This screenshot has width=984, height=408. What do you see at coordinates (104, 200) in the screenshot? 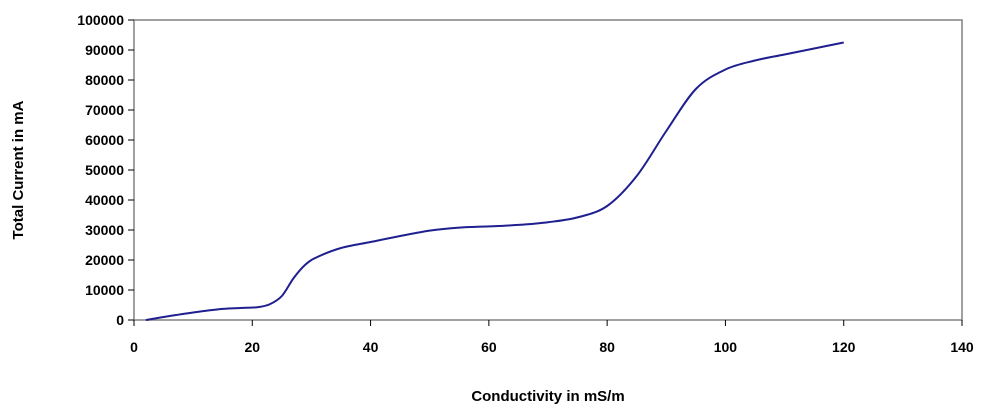
I see `y-tick-label: 40000` at bounding box center [104, 200].